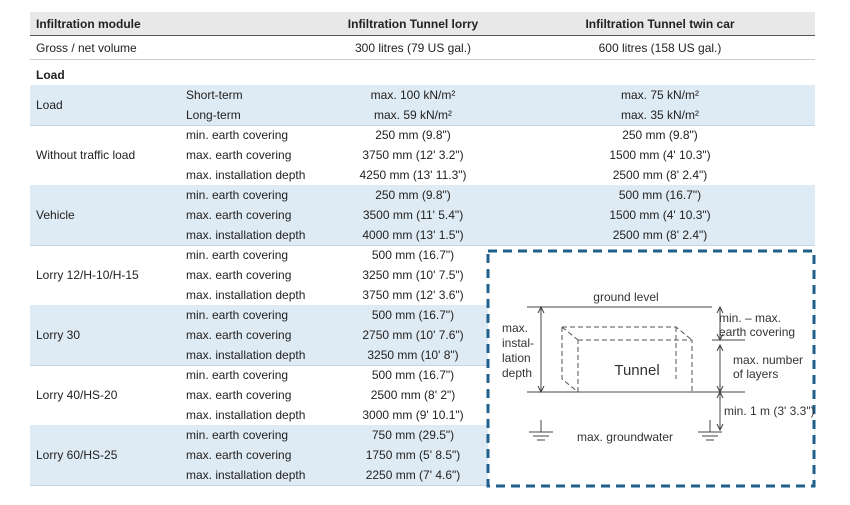 The height and width of the screenshot is (505, 850). Describe the element at coordinates (755, 374) in the screenshot. I see `diagram-label: of layers` at that location.